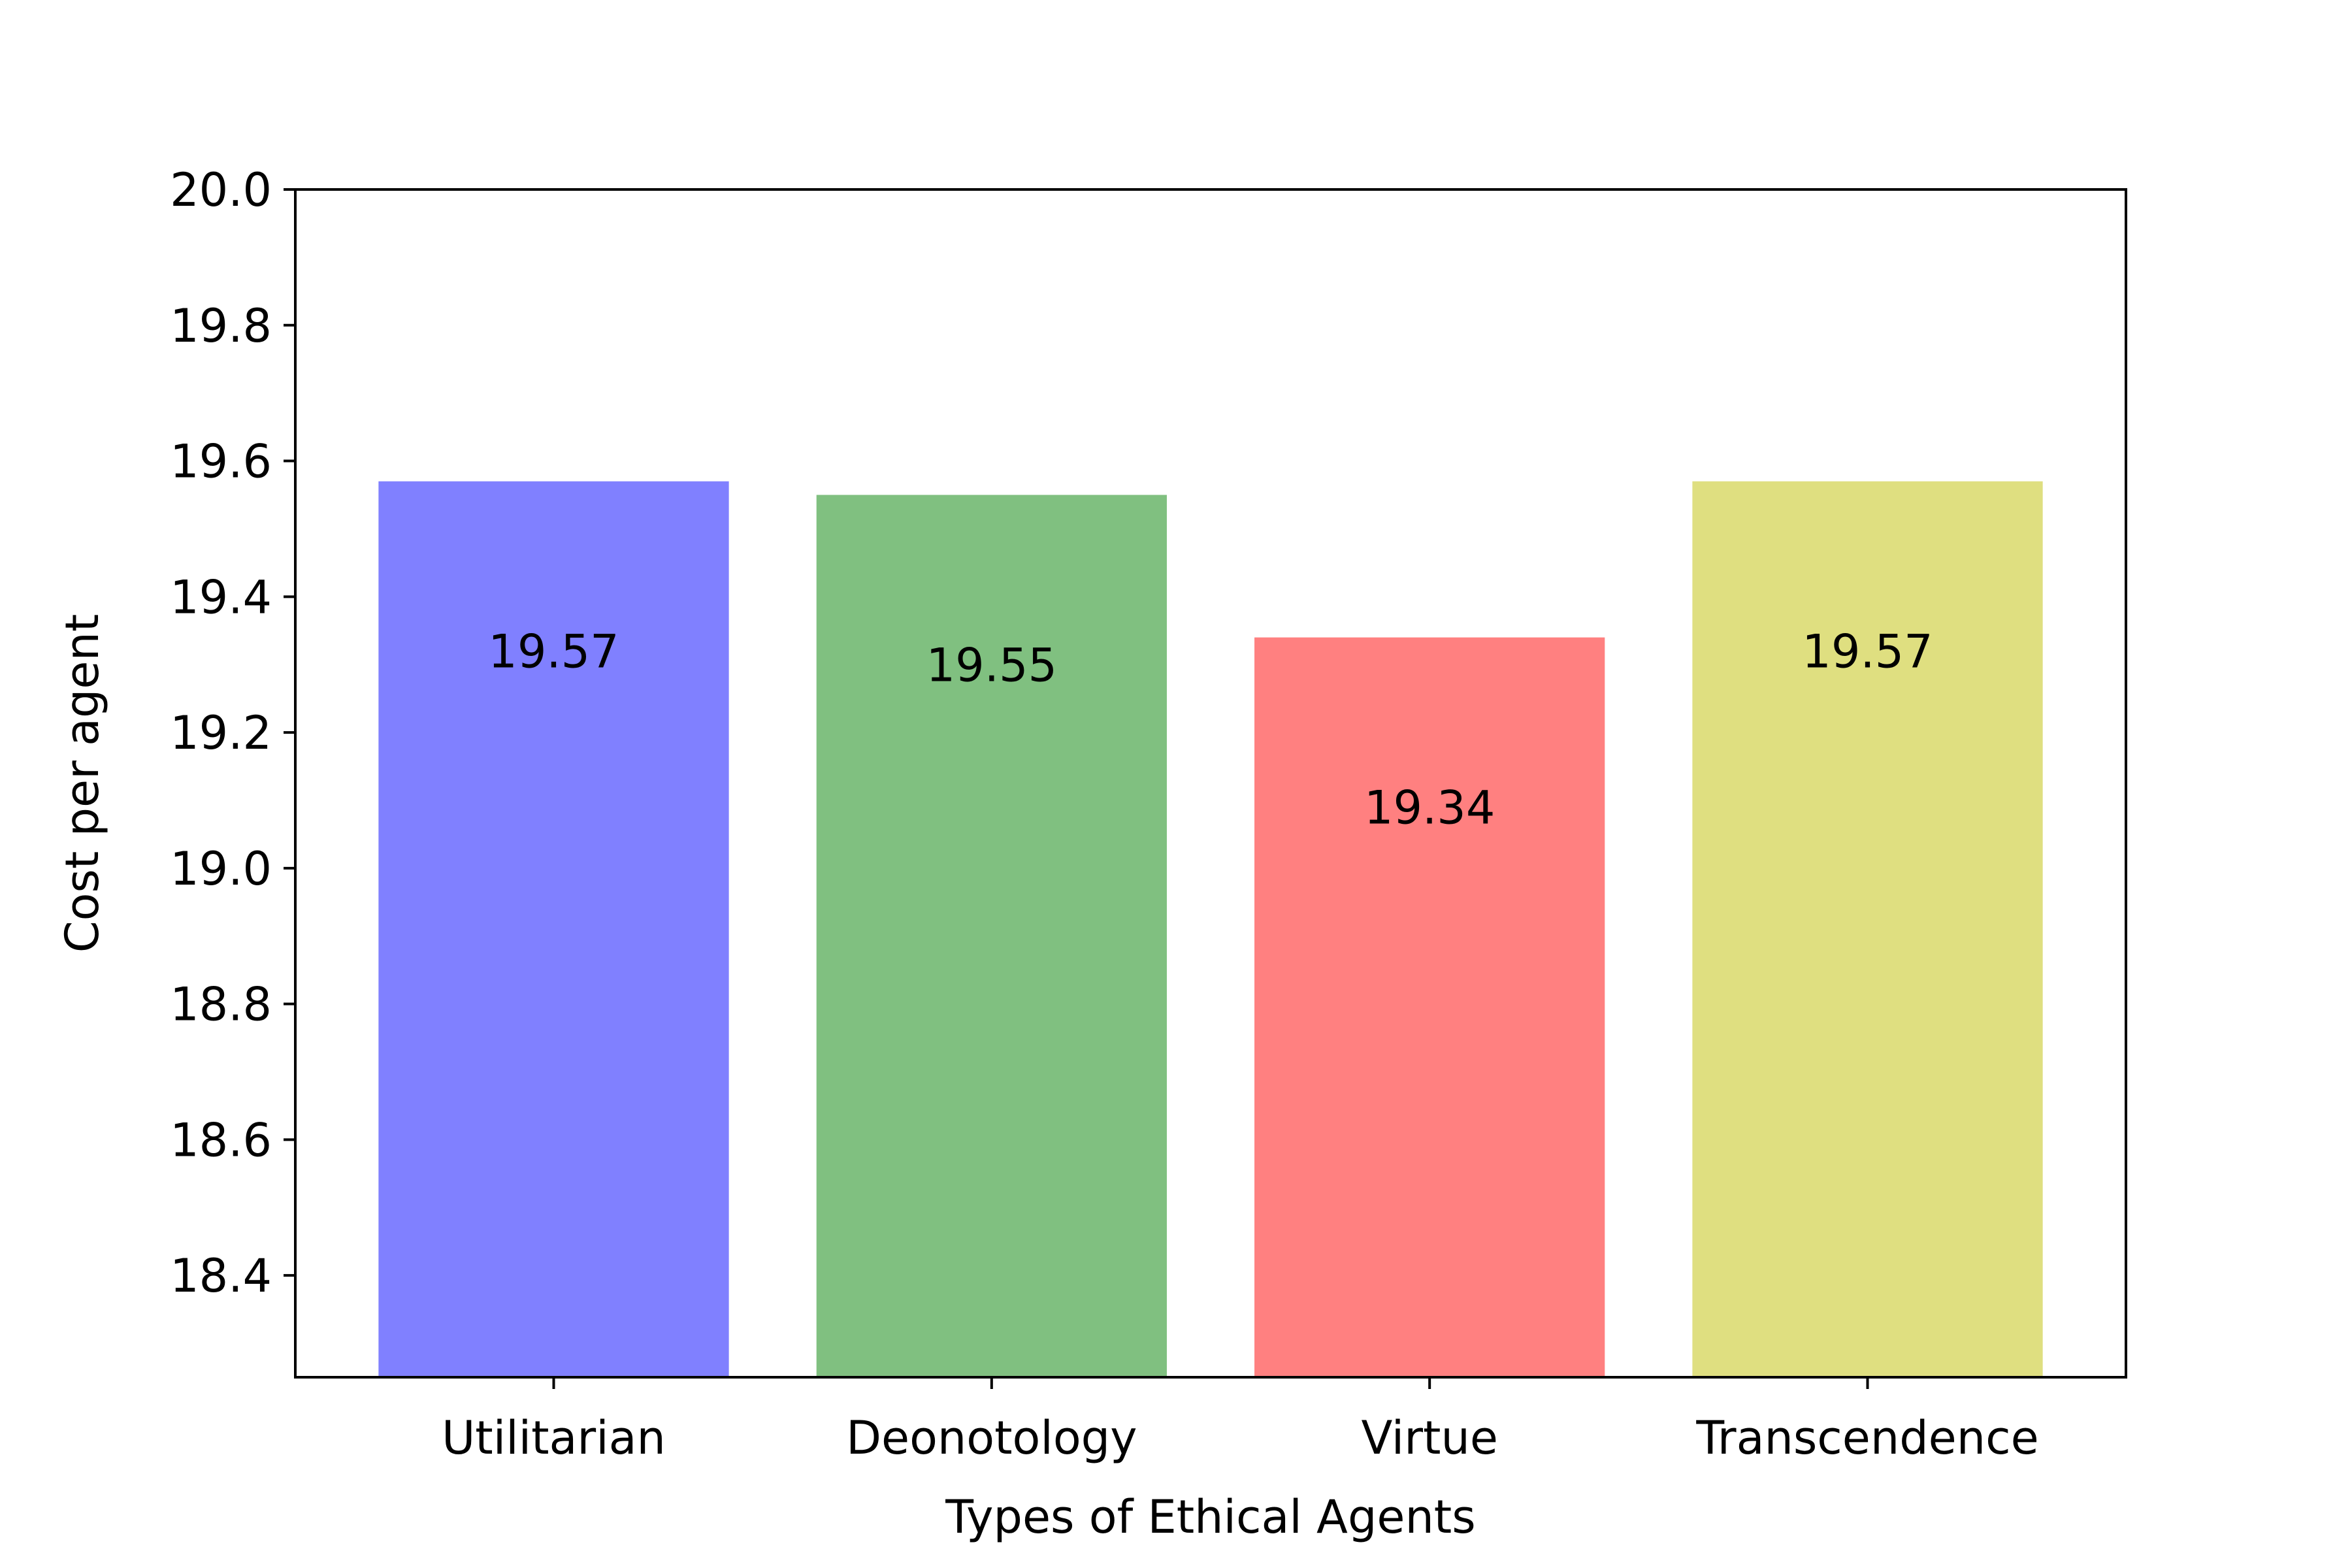 The image size is (2352, 1568). Describe the element at coordinates (1429, 808) in the screenshot. I see `data-label-virtue: 19.34` at that location.